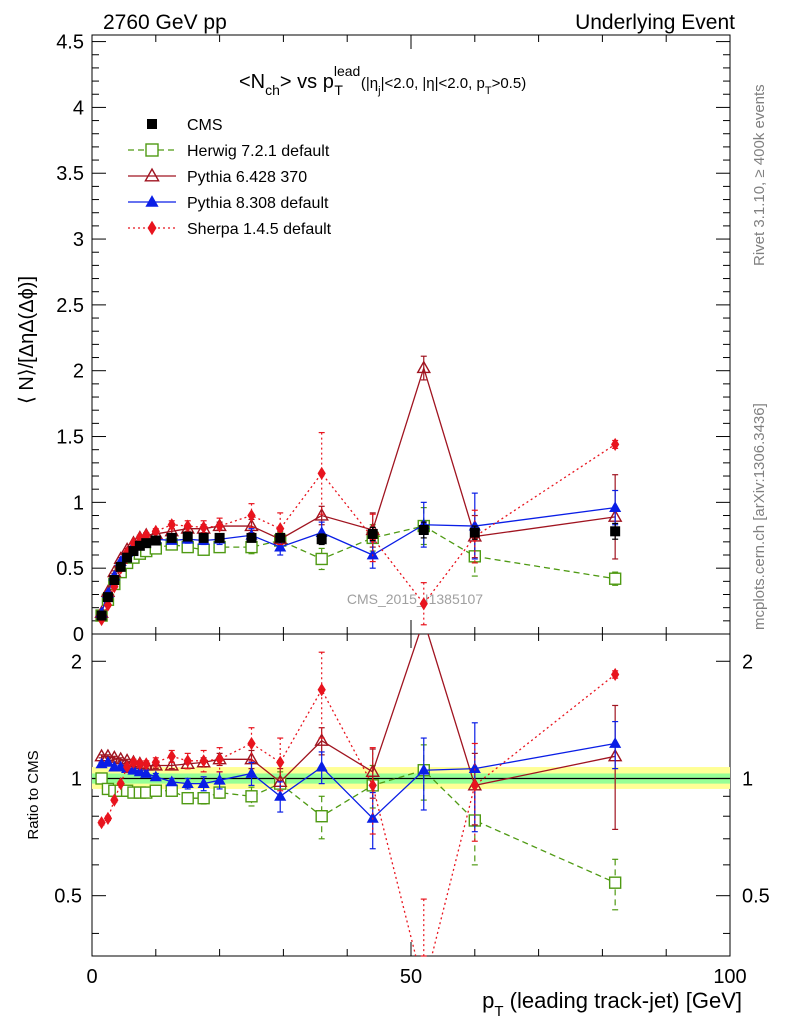 The width and height of the screenshot is (786, 1024). I want to click on legend-item: Sherpa 1.4.5 default, so click(230, 229).